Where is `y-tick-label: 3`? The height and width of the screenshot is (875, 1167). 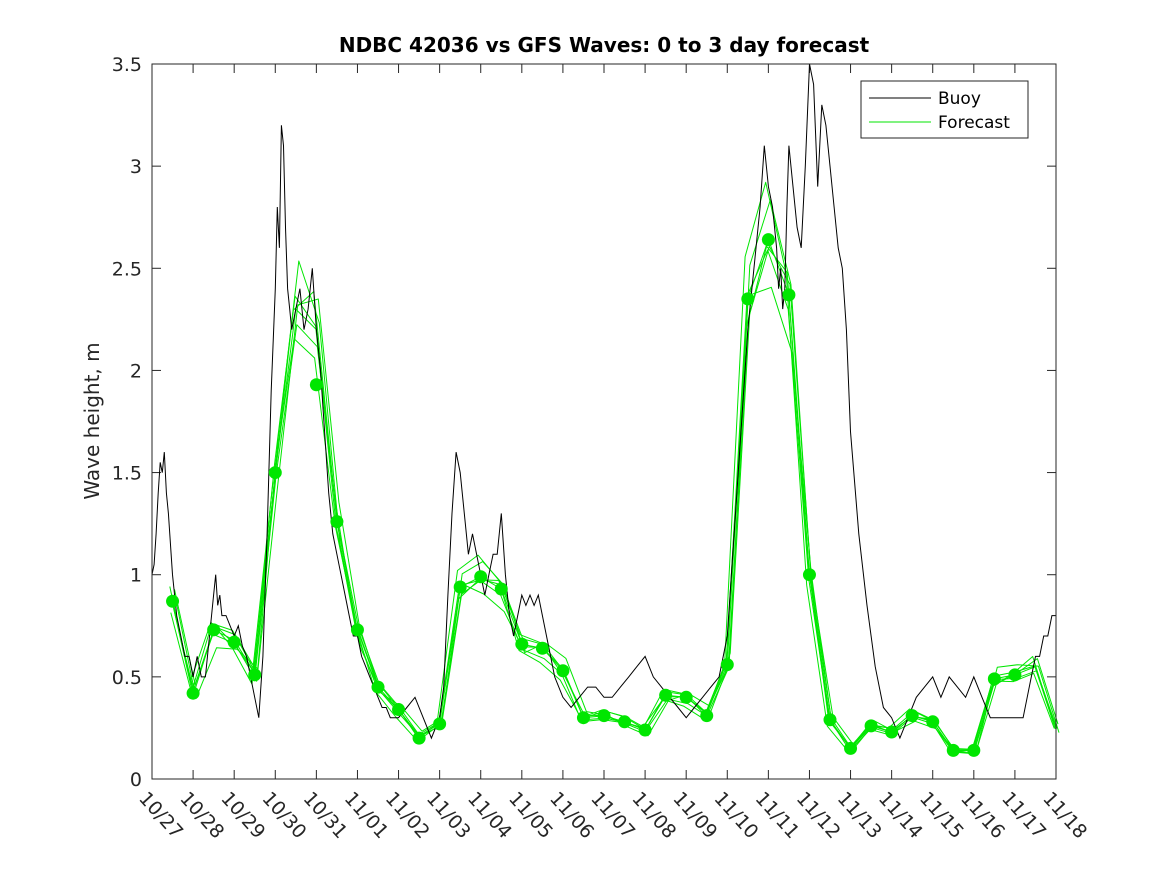
y-tick-label: 3 is located at coordinates (136, 167).